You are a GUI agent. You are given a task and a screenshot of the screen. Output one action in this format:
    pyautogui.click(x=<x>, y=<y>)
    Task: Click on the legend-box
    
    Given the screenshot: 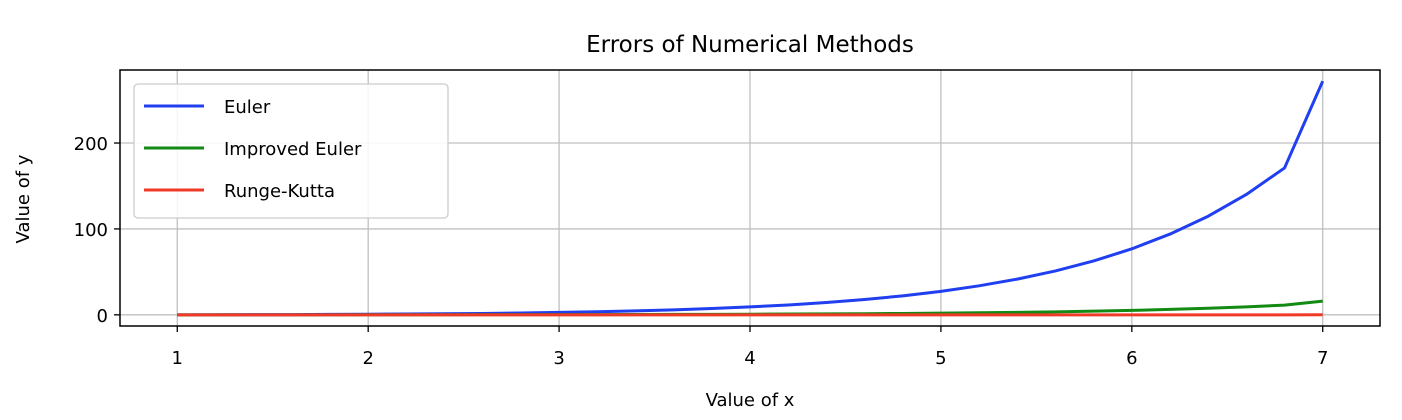 What is the action you would take?
    pyautogui.click(x=291, y=151)
    